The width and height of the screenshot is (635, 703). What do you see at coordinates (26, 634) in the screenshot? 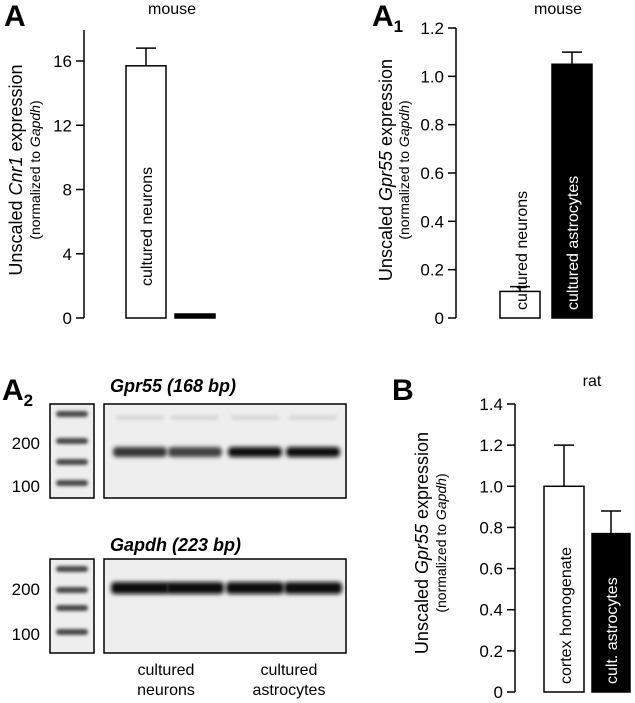
I see `gel-bottom-marker-100: 100` at bounding box center [26, 634].